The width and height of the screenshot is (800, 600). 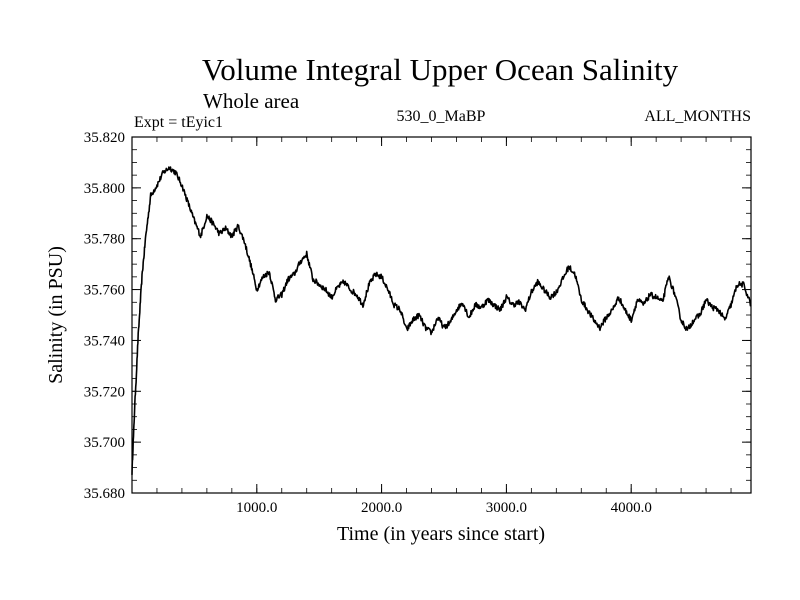 What do you see at coordinates (104, 443) in the screenshot?
I see `y-tick-label: 35.700` at bounding box center [104, 443].